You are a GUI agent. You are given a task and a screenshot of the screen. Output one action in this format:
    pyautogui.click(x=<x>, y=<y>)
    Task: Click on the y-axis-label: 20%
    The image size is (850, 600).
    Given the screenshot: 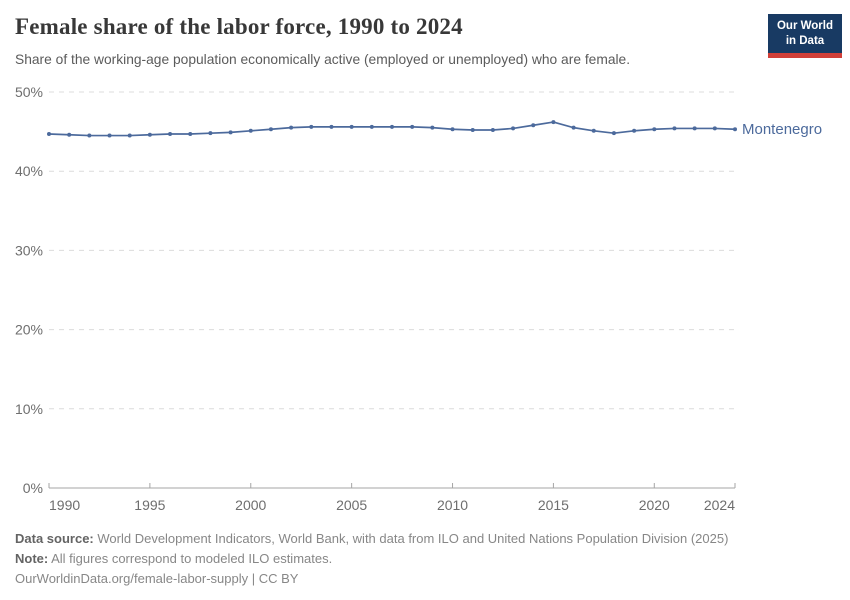 What is the action you would take?
    pyautogui.click(x=29, y=330)
    